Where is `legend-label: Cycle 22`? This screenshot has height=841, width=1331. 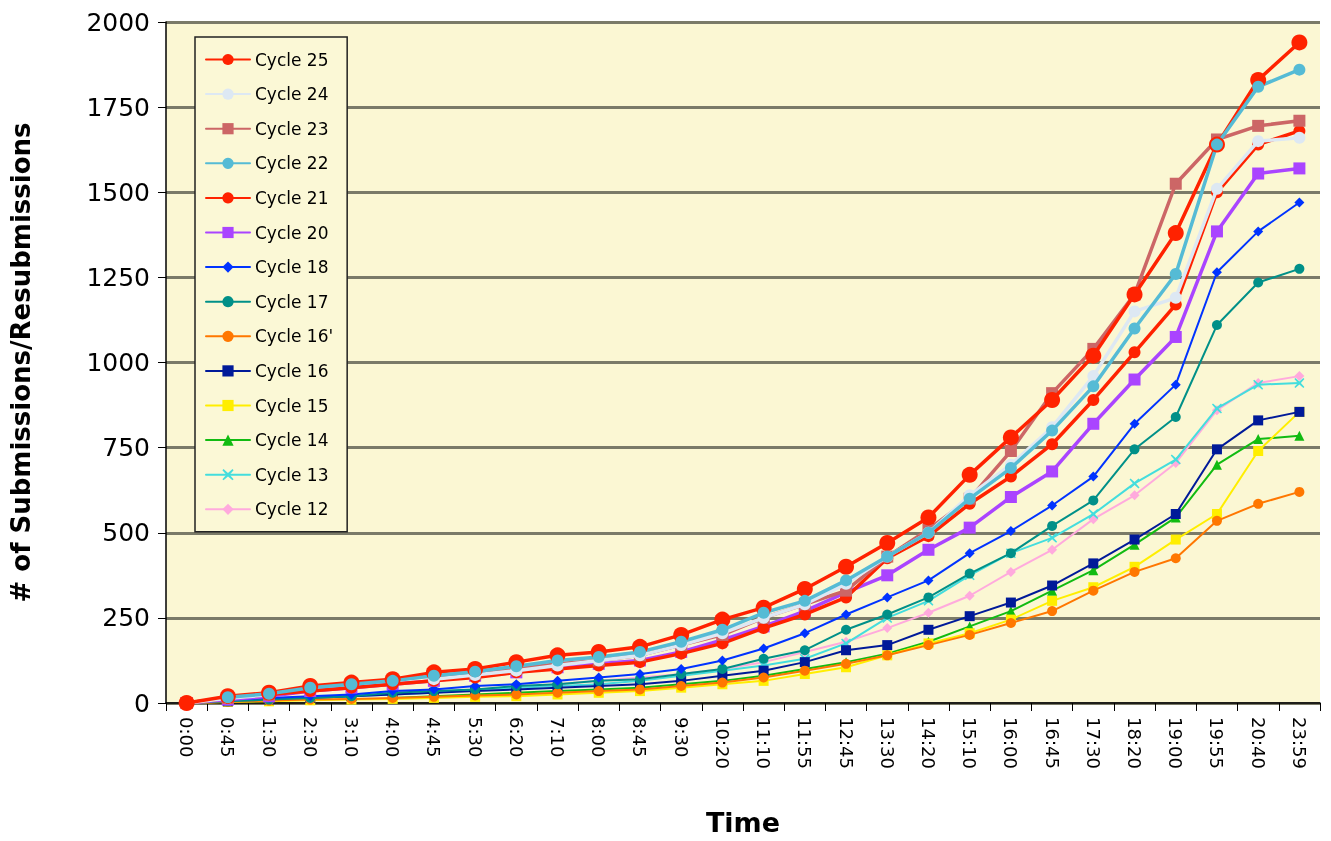
legend-label: Cycle 22 is located at coordinates (292, 163).